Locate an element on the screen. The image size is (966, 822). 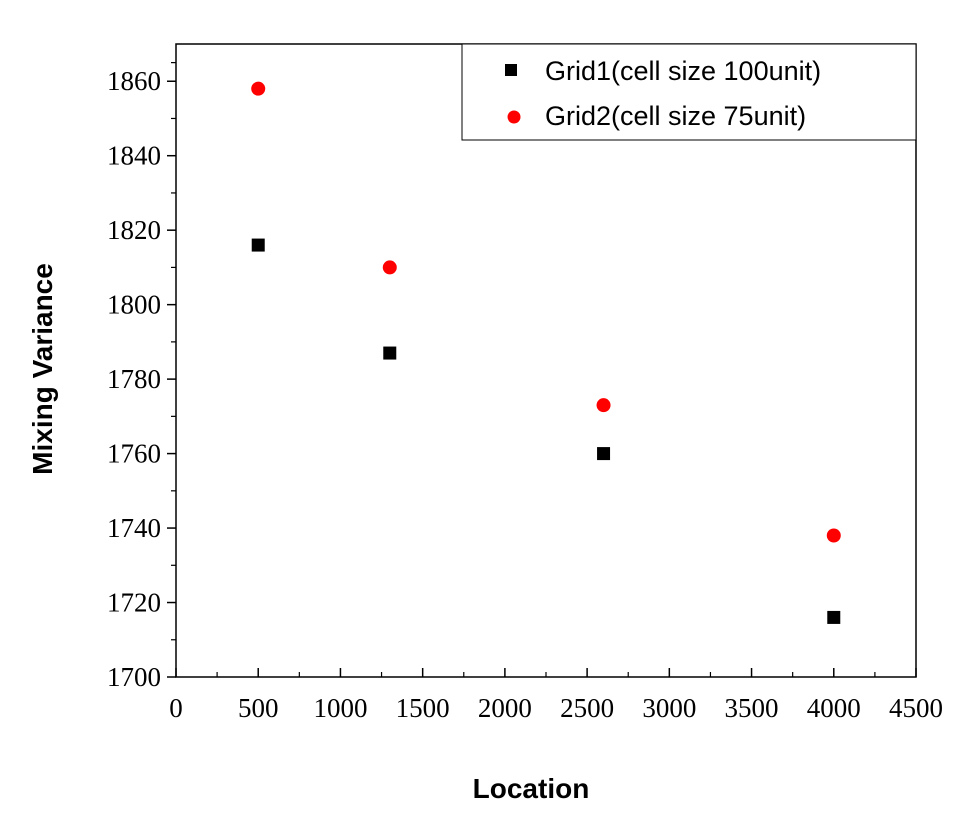
x-tick-label: 1000 is located at coordinates (340, 708).